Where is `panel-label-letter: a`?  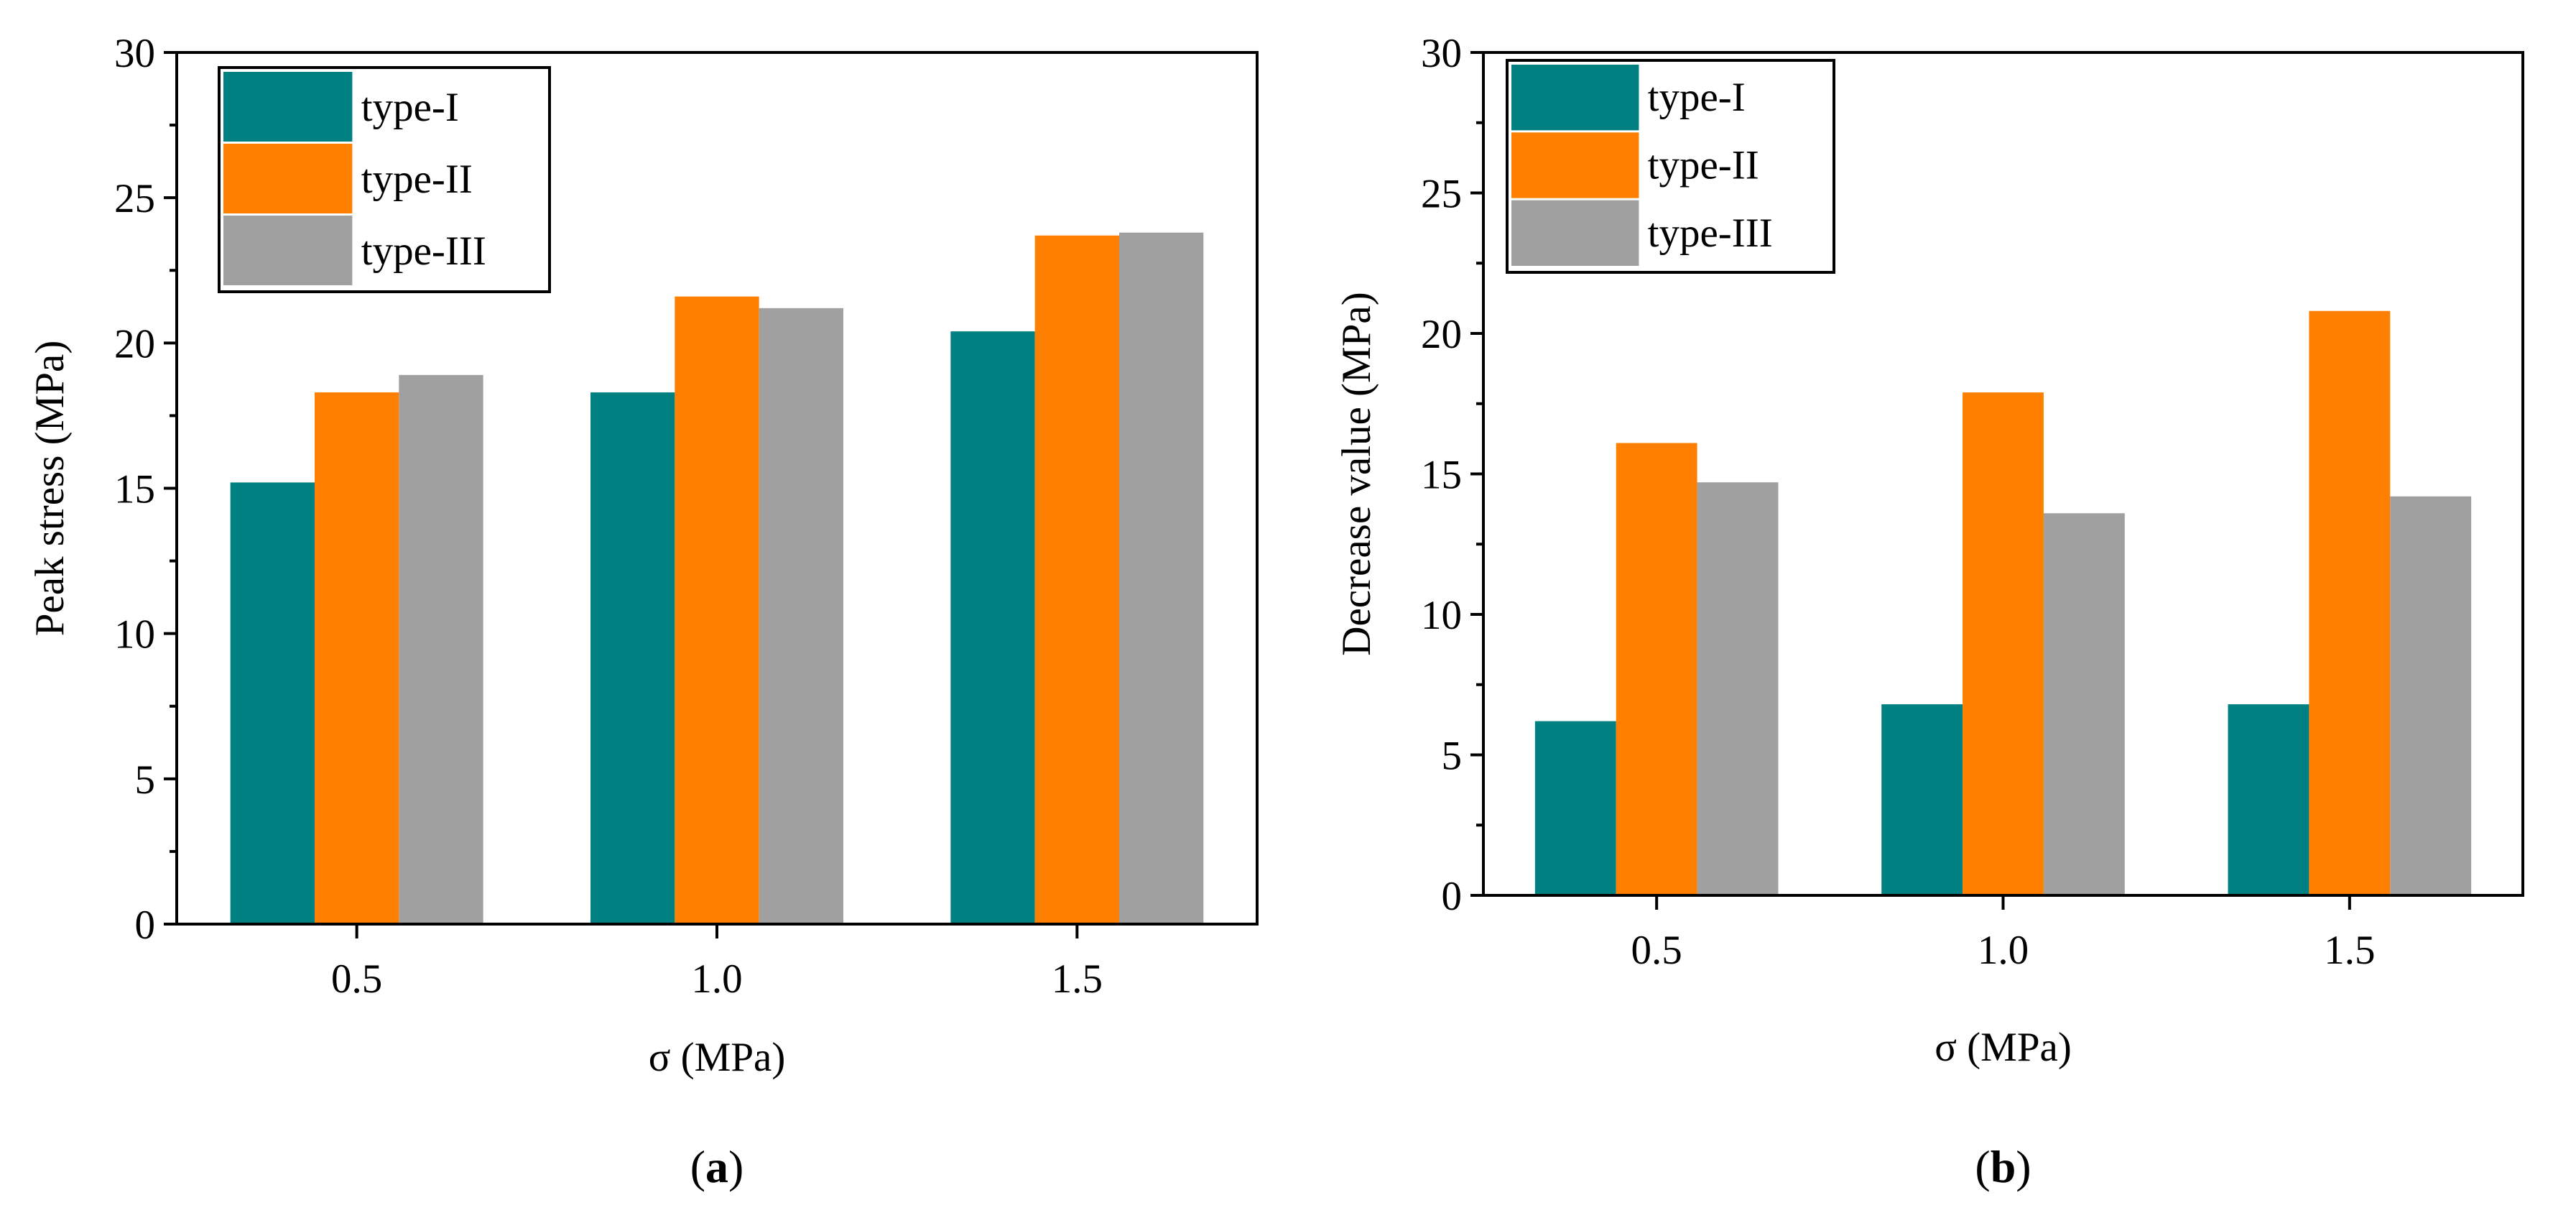
panel-label-letter: a is located at coordinates (716, 1166).